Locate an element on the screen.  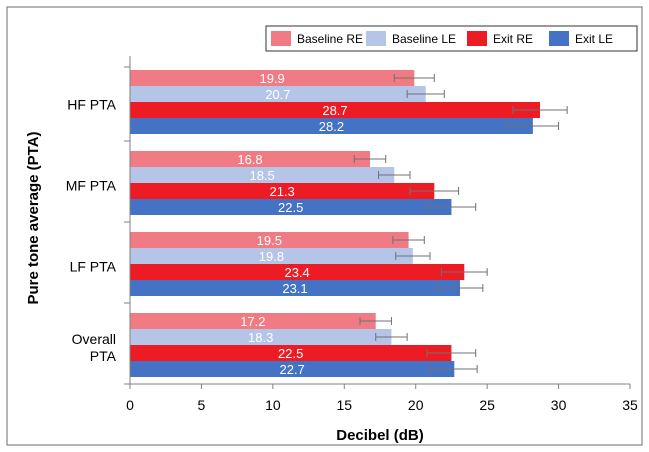
bar-overall-pta-baseline-le is located at coordinates (261, 337).